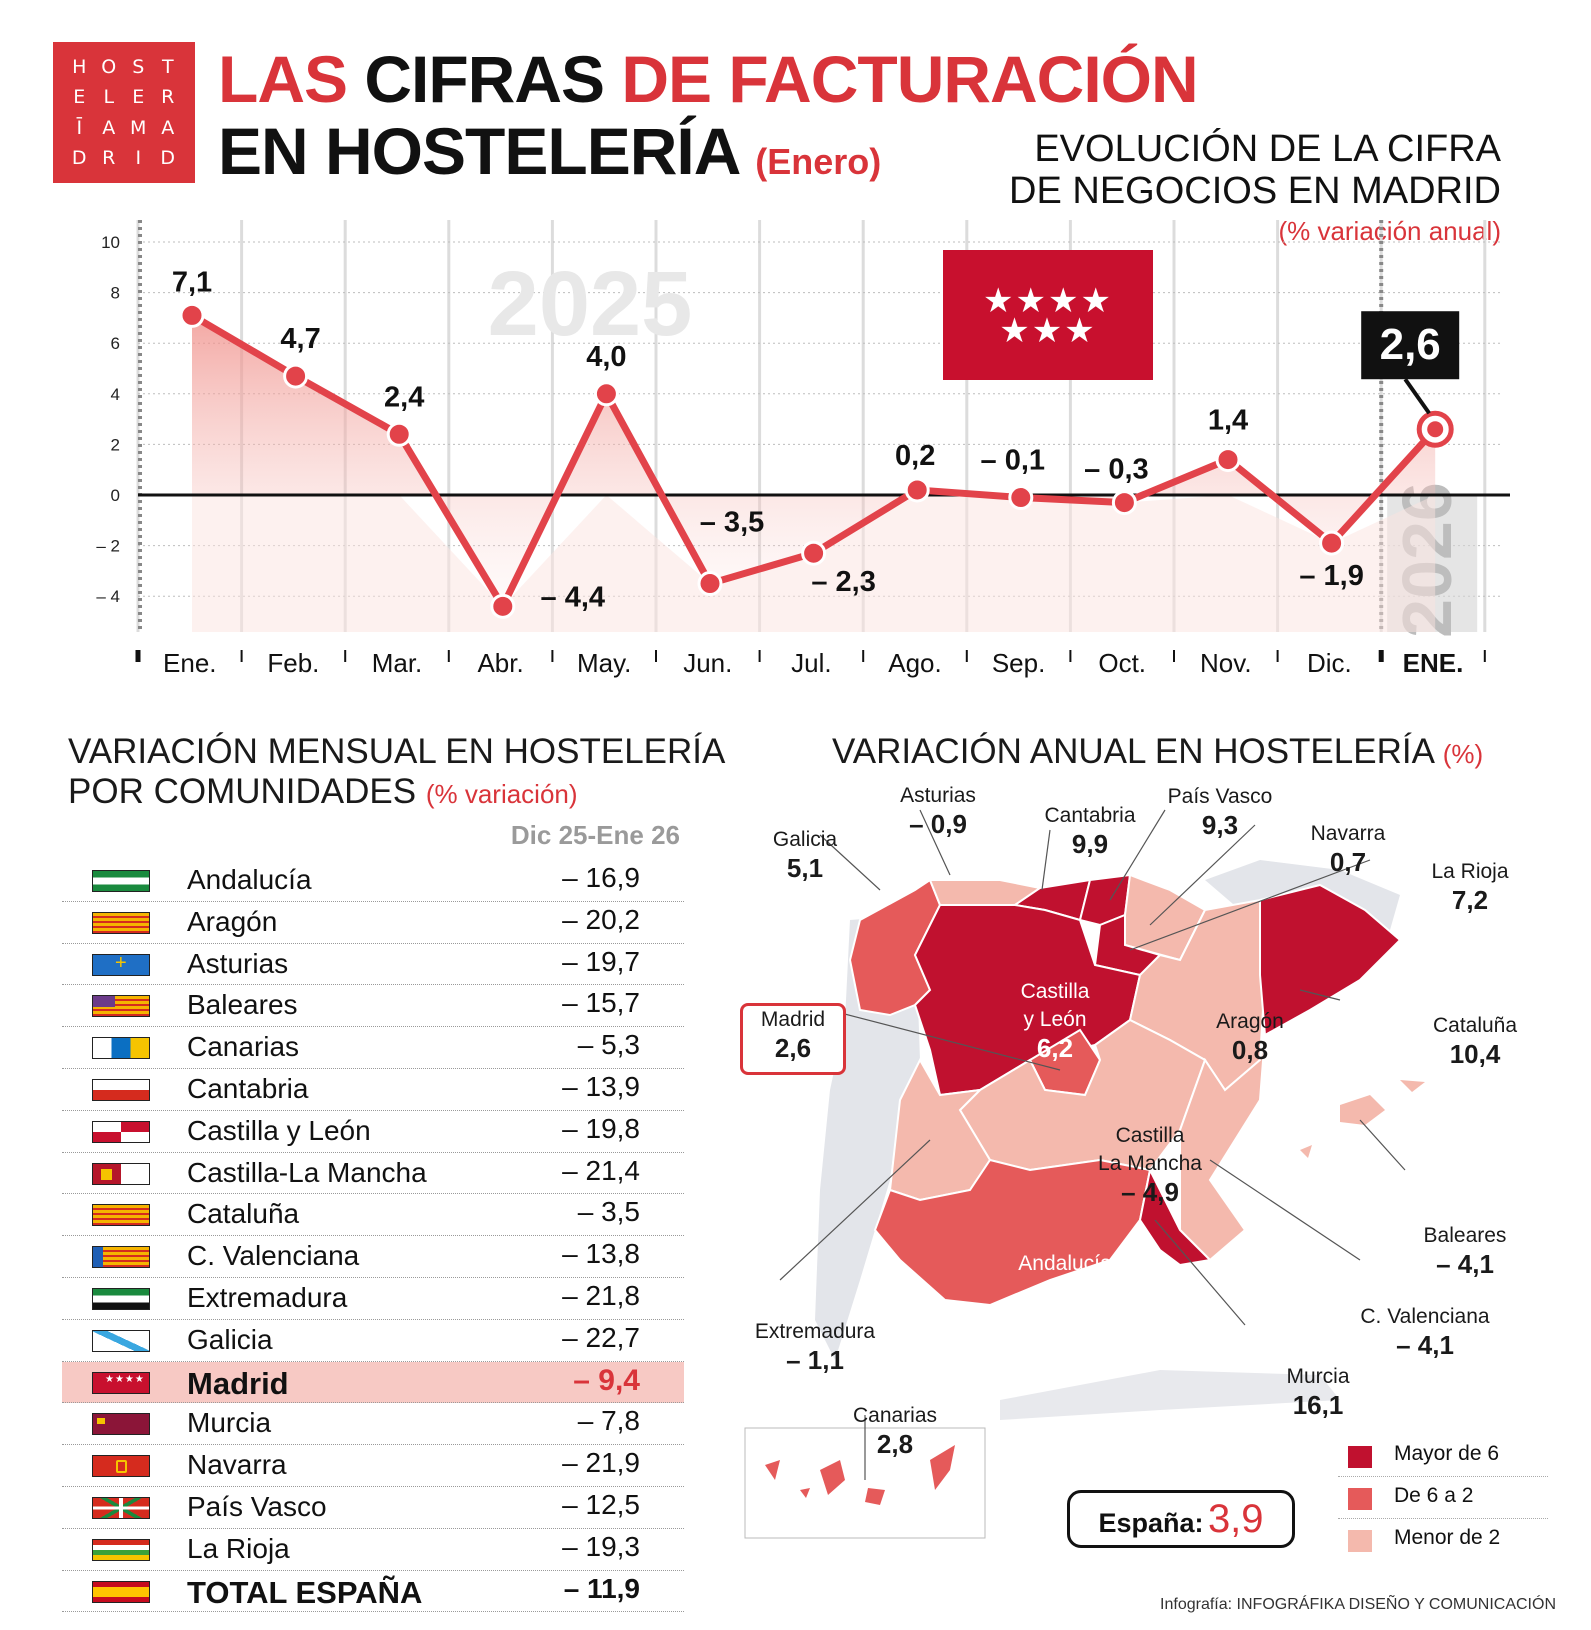 Image resolution: width=1591 pixels, height=1630 pixels. I want to click on legend-item: Menor de 2, so click(1443, 1540).